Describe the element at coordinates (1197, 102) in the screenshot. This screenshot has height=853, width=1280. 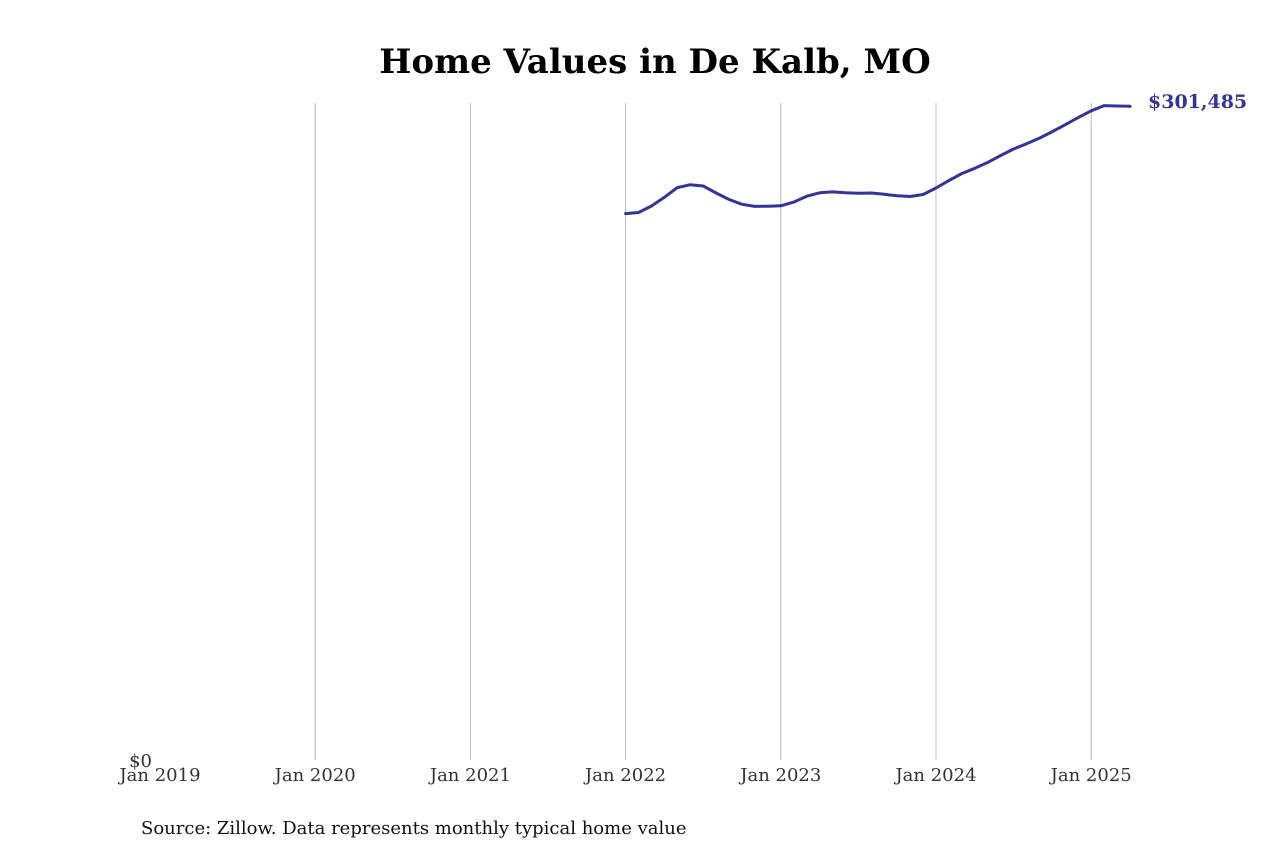
I see `end-value-label: $301,485` at that location.